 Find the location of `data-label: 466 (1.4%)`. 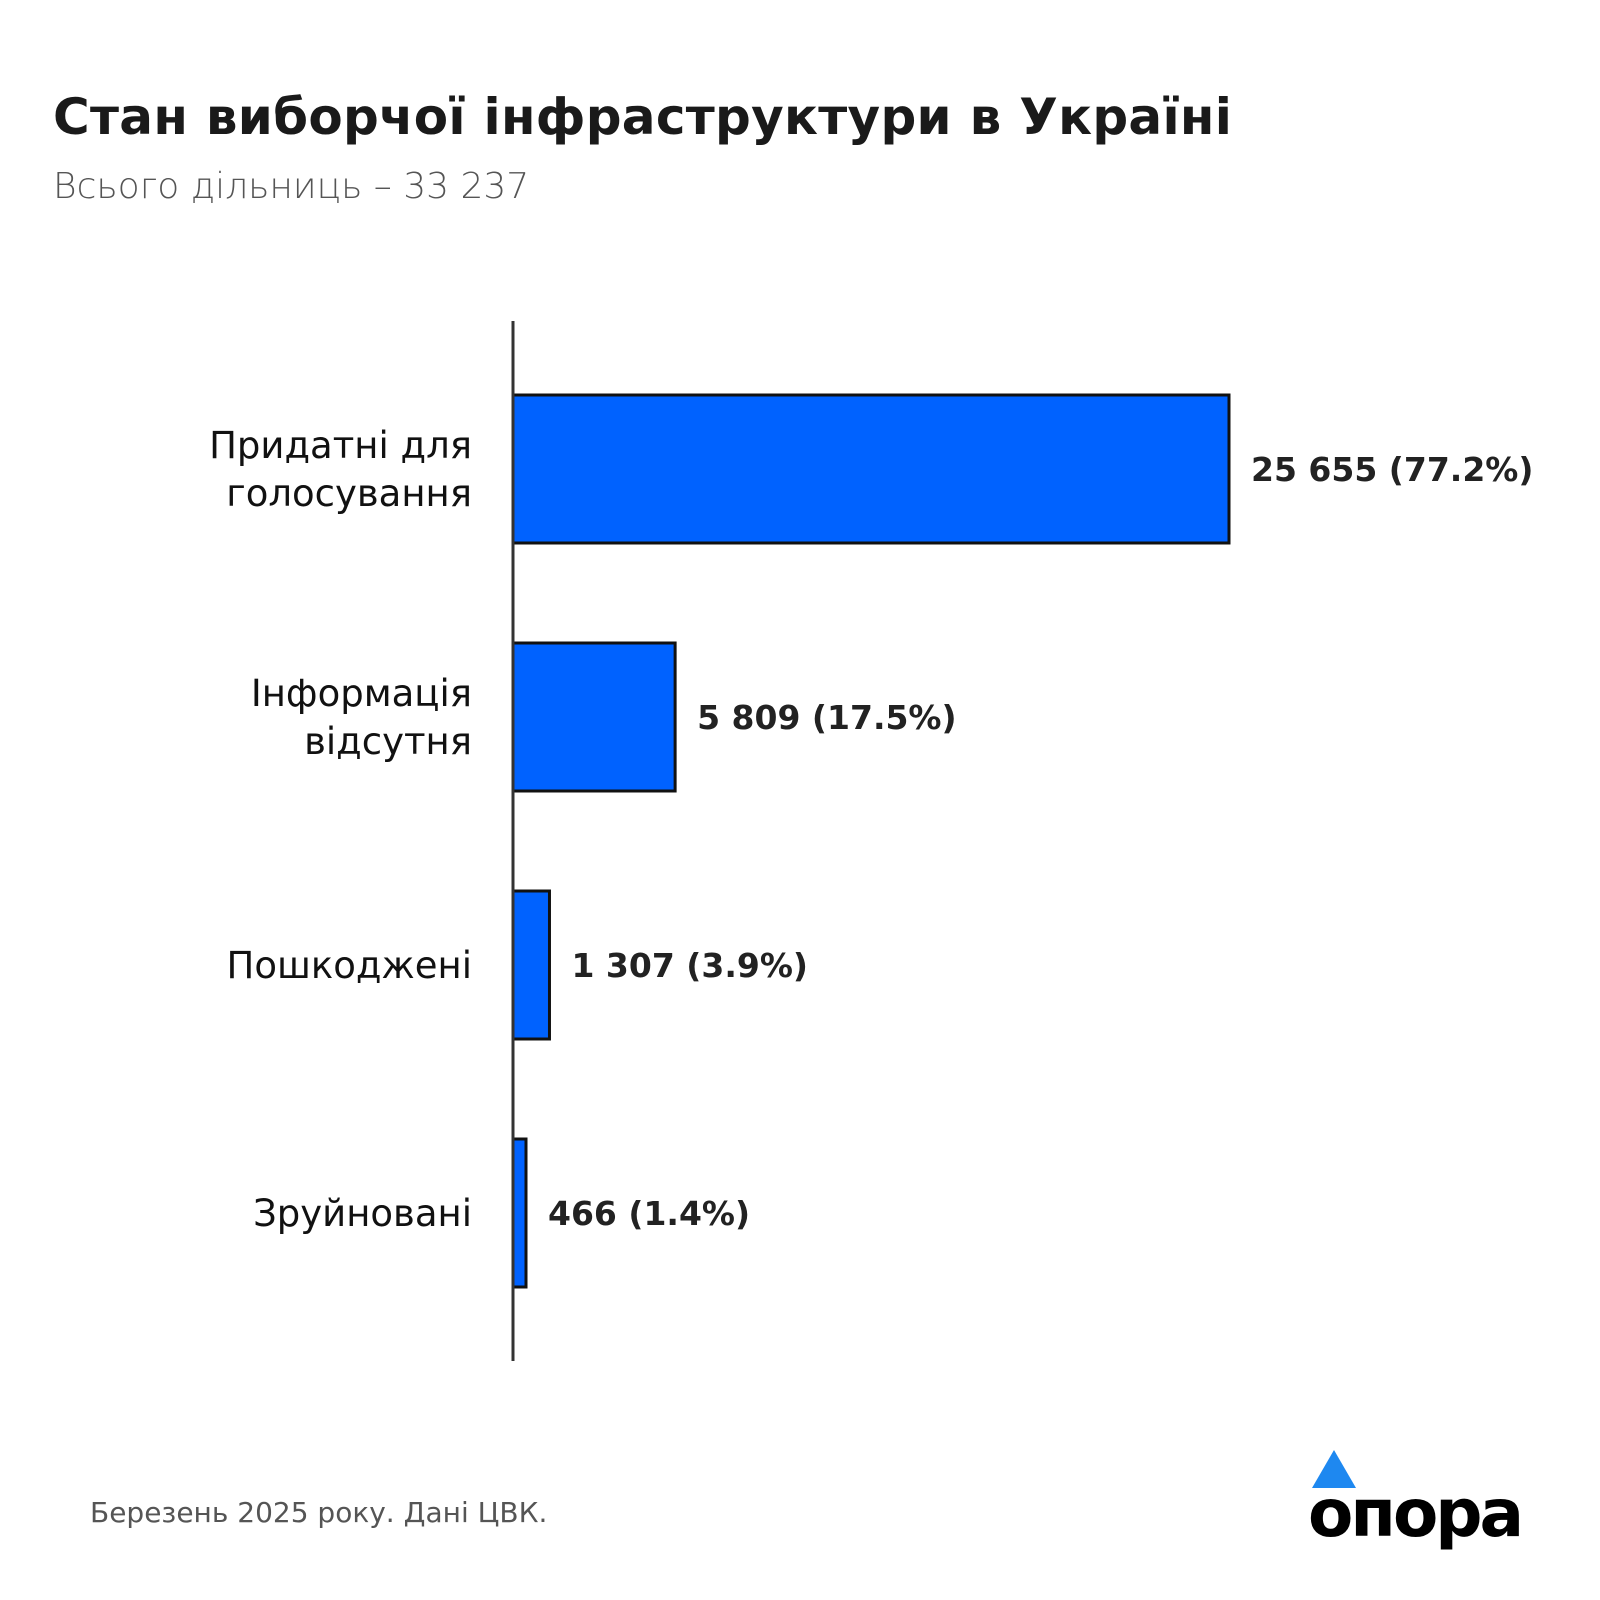

data-label: 466 (1.4%) is located at coordinates (649, 1213).